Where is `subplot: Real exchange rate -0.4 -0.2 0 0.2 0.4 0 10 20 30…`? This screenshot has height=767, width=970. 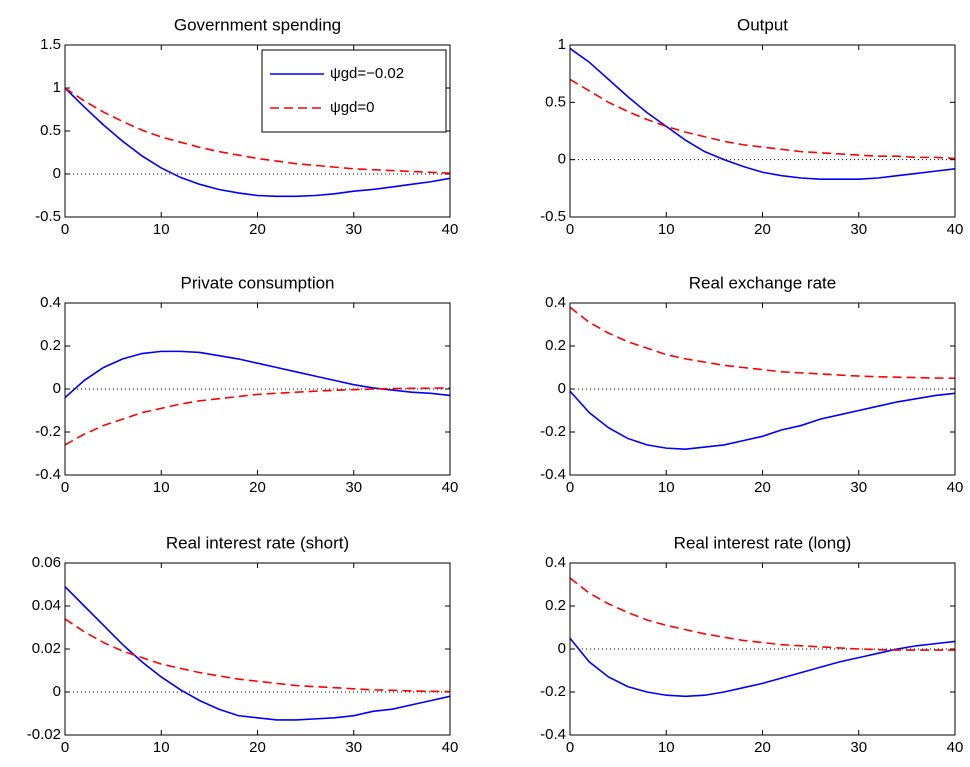
subplot: Real exchange rate -0.4 -0.2 0 0.2 0.4 0 10 20 30… is located at coordinates (751, 384).